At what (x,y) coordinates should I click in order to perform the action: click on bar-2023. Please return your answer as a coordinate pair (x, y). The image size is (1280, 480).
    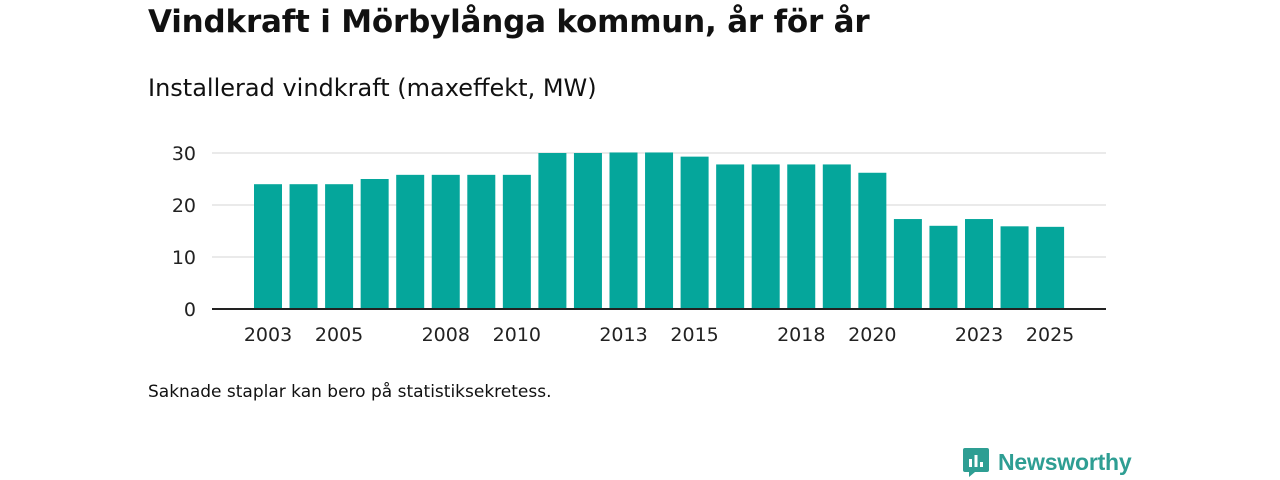
    Looking at the image, I should click on (979, 264).